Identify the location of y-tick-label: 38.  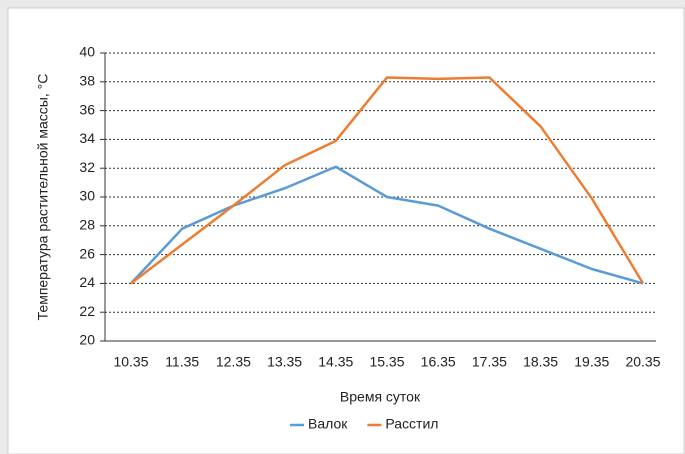
(87, 81).